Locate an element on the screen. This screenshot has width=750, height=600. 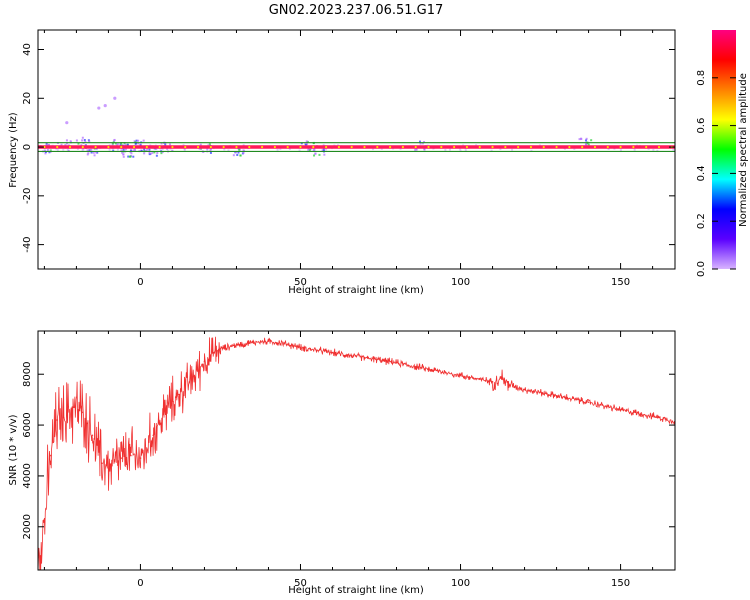
figure-title: GN02.2023.237.06.51.G17 is located at coordinates (356, 10).